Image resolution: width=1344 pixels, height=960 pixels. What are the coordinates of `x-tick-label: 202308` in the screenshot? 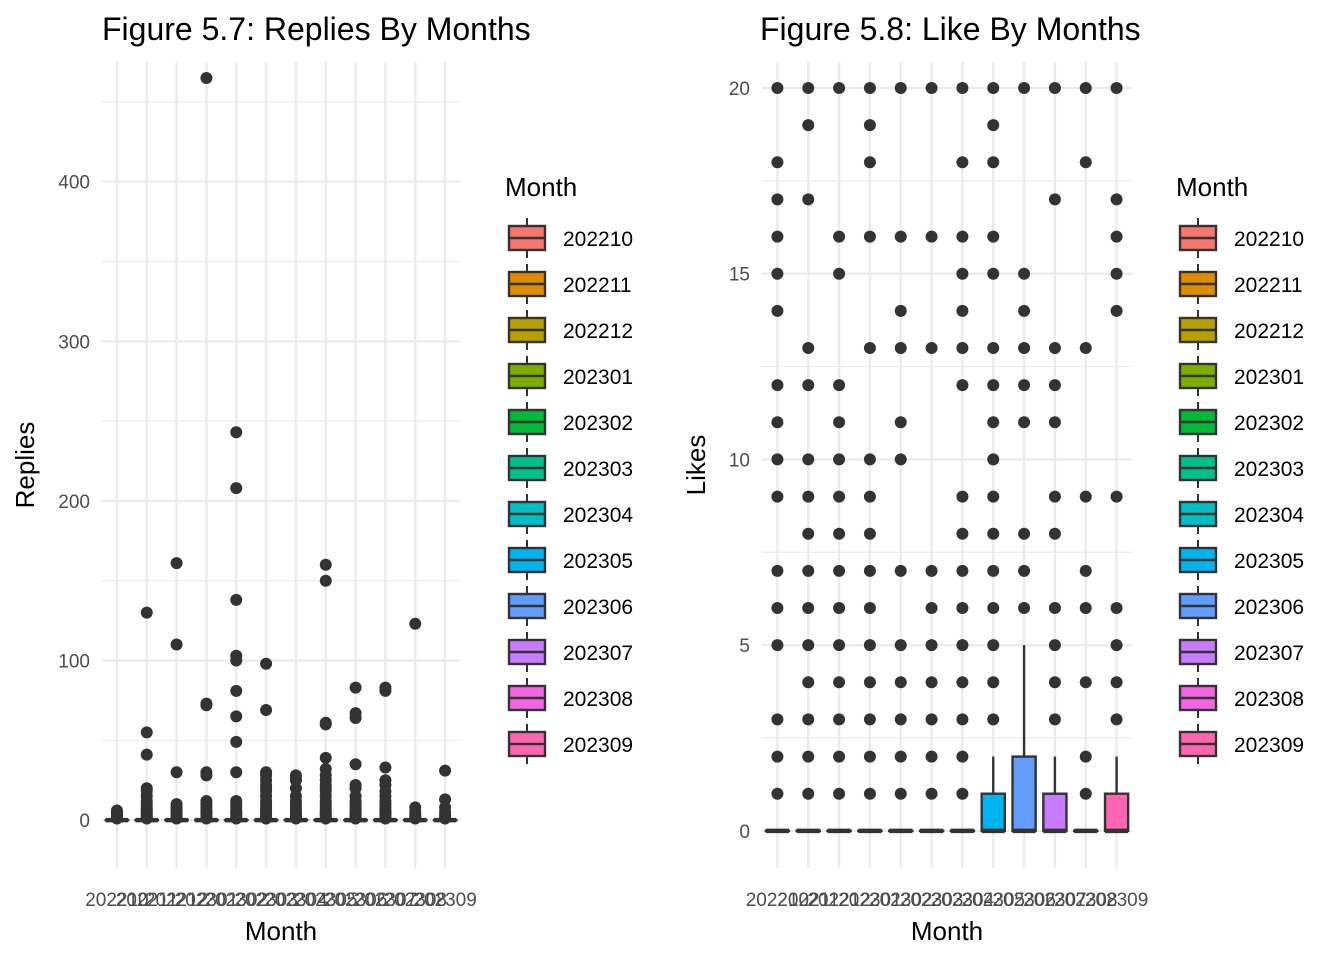 It's located at (1085, 900).